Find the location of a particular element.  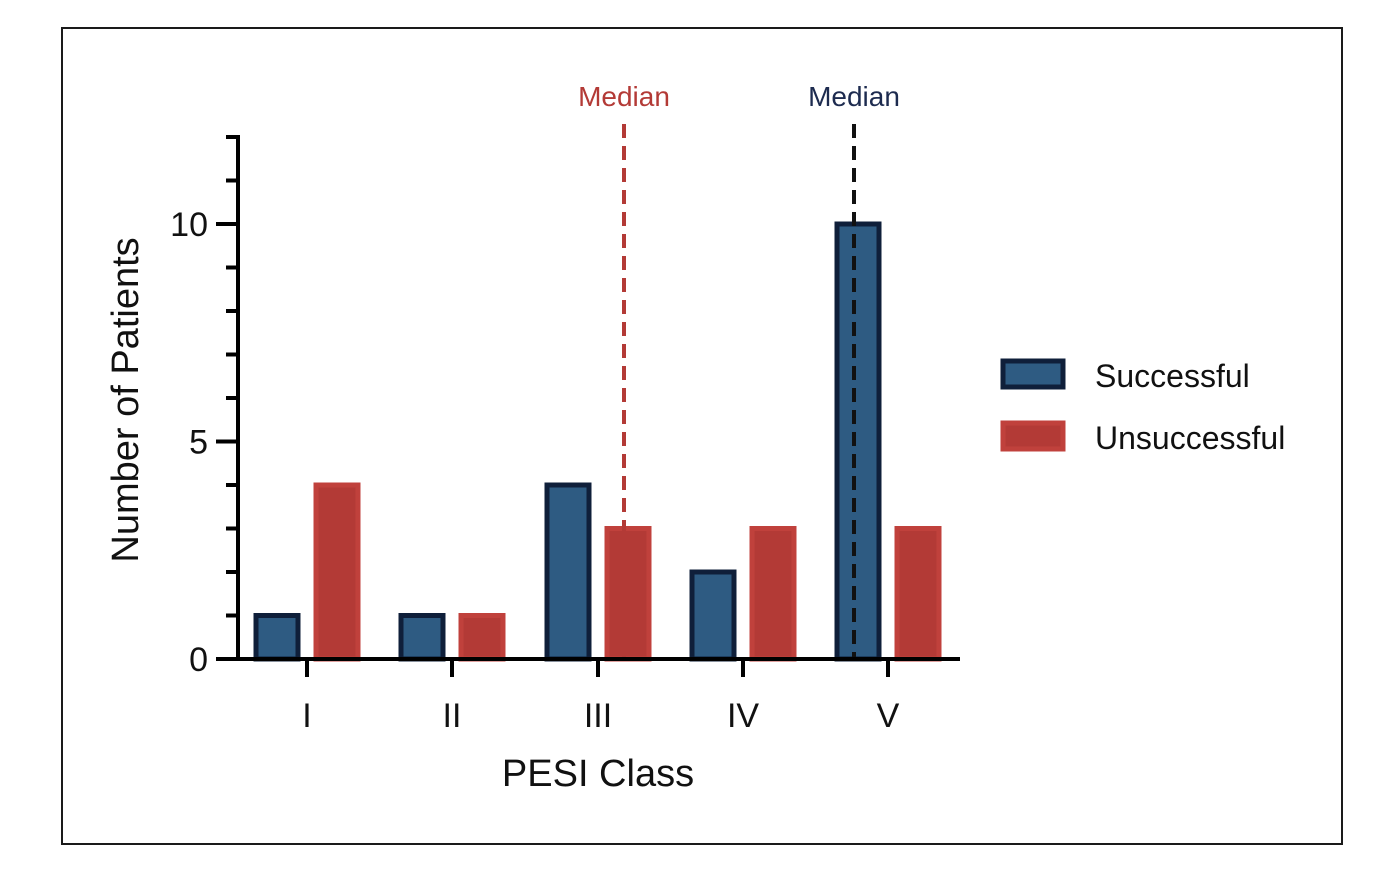

y-tick-label: 0 is located at coordinates (198, 660).